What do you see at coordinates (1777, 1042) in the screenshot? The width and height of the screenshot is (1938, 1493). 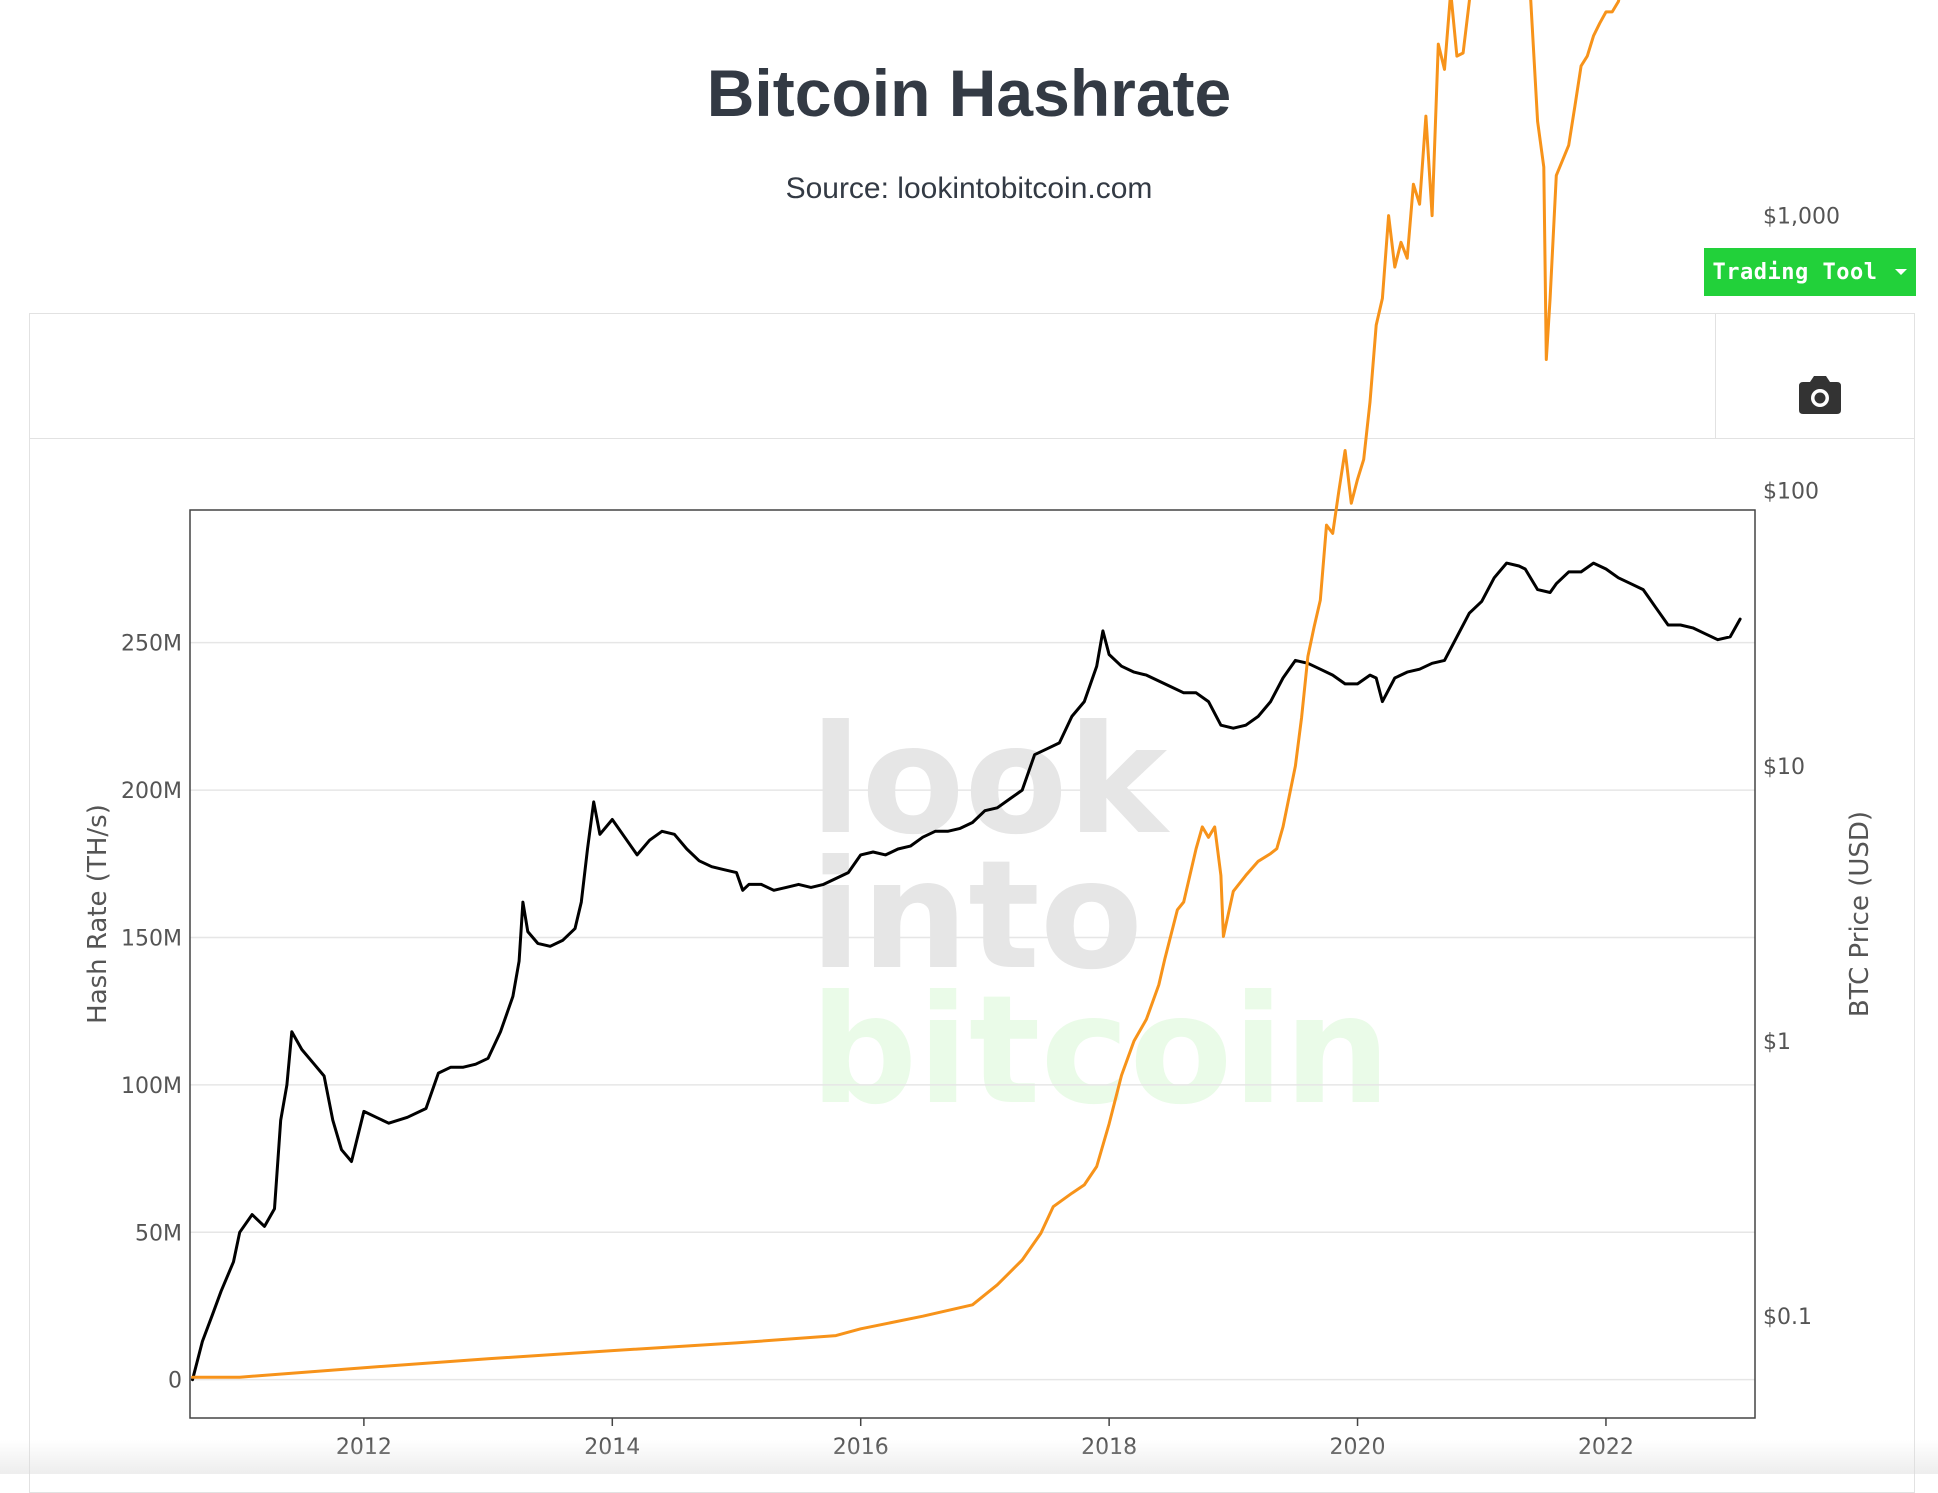 I see `y-right-tick-label: $1` at bounding box center [1777, 1042].